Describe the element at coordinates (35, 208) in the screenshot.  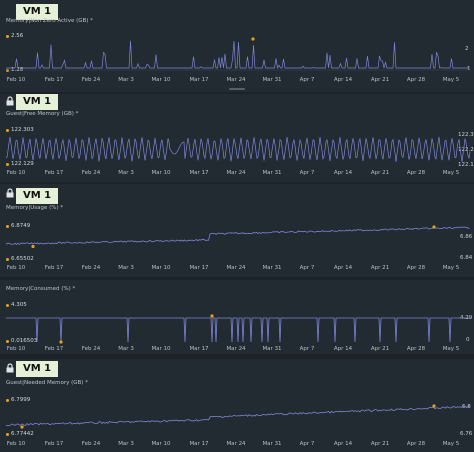
I see `metric-title: Memory|Usage (%) *` at that location.